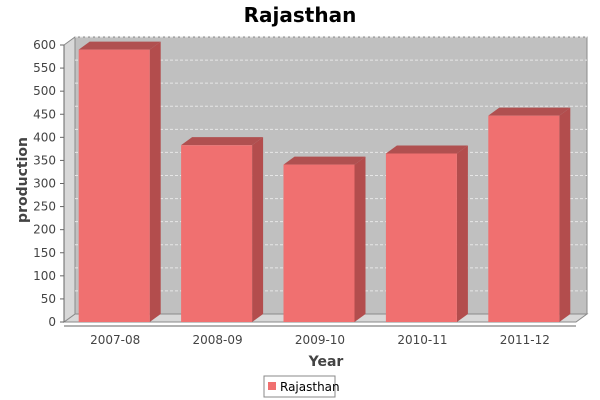 This screenshot has height=400, width=600. What do you see at coordinates (44, 137) in the screenshot?
I see `y-tick-label: 400` at bounding box center [44, 137].